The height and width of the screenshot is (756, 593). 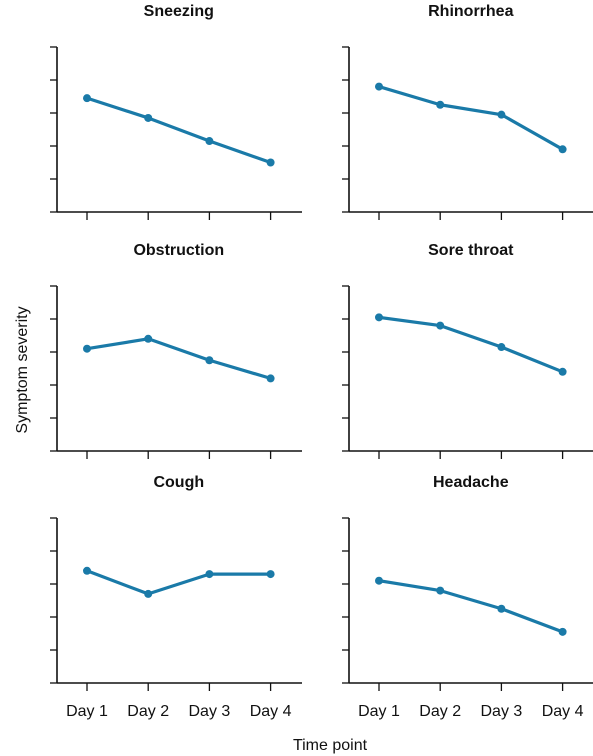 What do you see at coordinates (471, 482) in the screenshot?
I see `panel-title: Headache` at bounding box center [471, 482].